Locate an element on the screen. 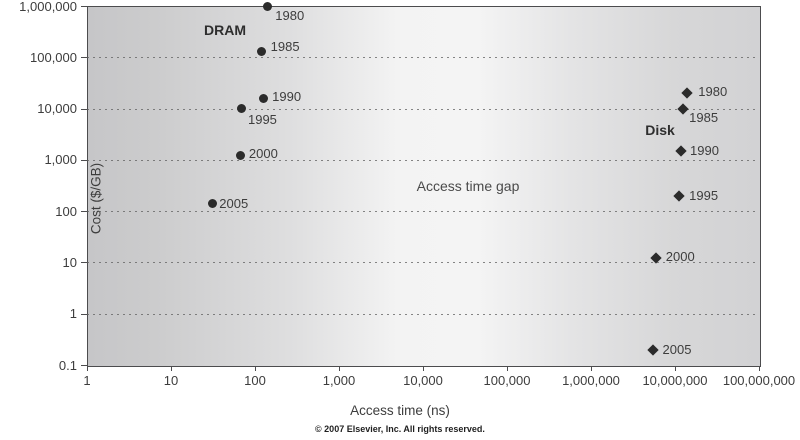  annotation-access-time-gap: Access time gap is located at coordinates (468, 186).